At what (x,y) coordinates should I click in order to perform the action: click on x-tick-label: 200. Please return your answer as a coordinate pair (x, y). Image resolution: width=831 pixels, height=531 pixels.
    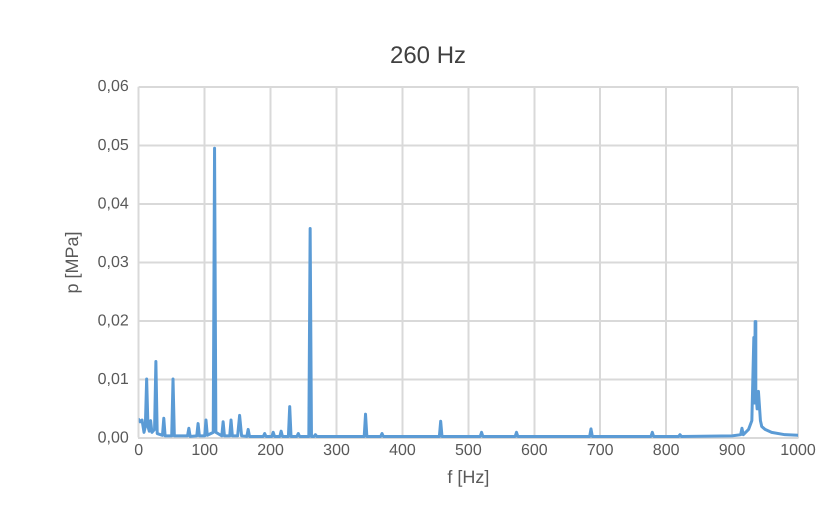
    Looking at the image, I should click on (270, 451).